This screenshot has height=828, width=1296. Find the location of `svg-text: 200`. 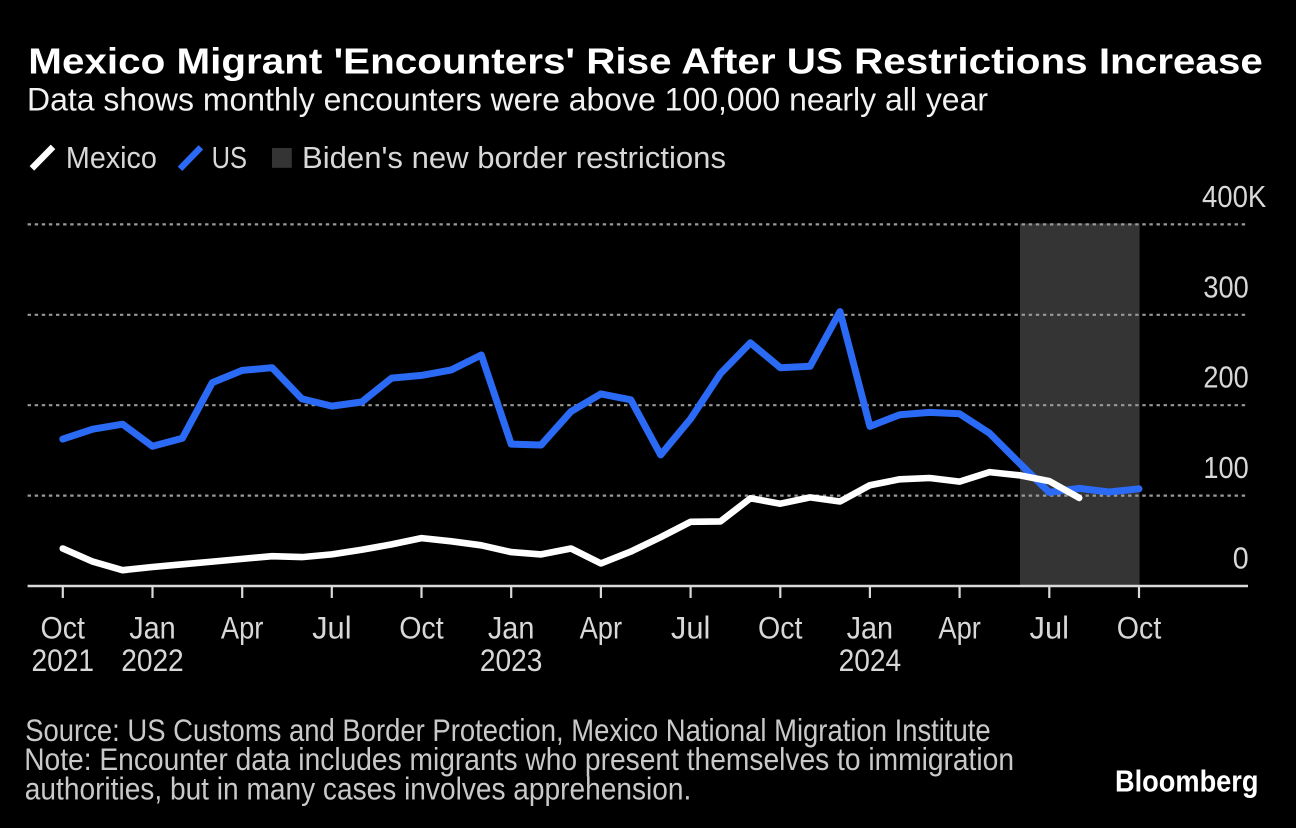

svg-text: 200 is located at coordinates (1225, 377).